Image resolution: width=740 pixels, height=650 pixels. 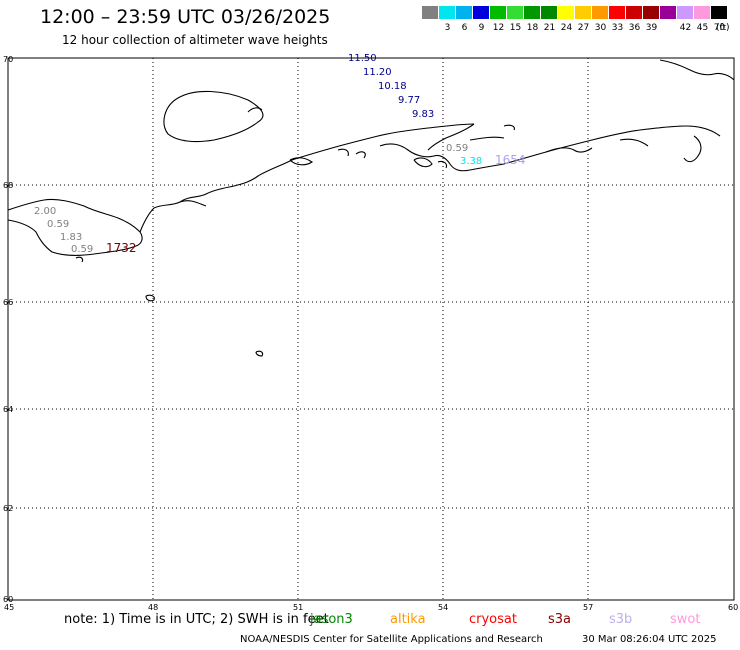 I want to click on lat-label: 62, so click(x=8, y=508).